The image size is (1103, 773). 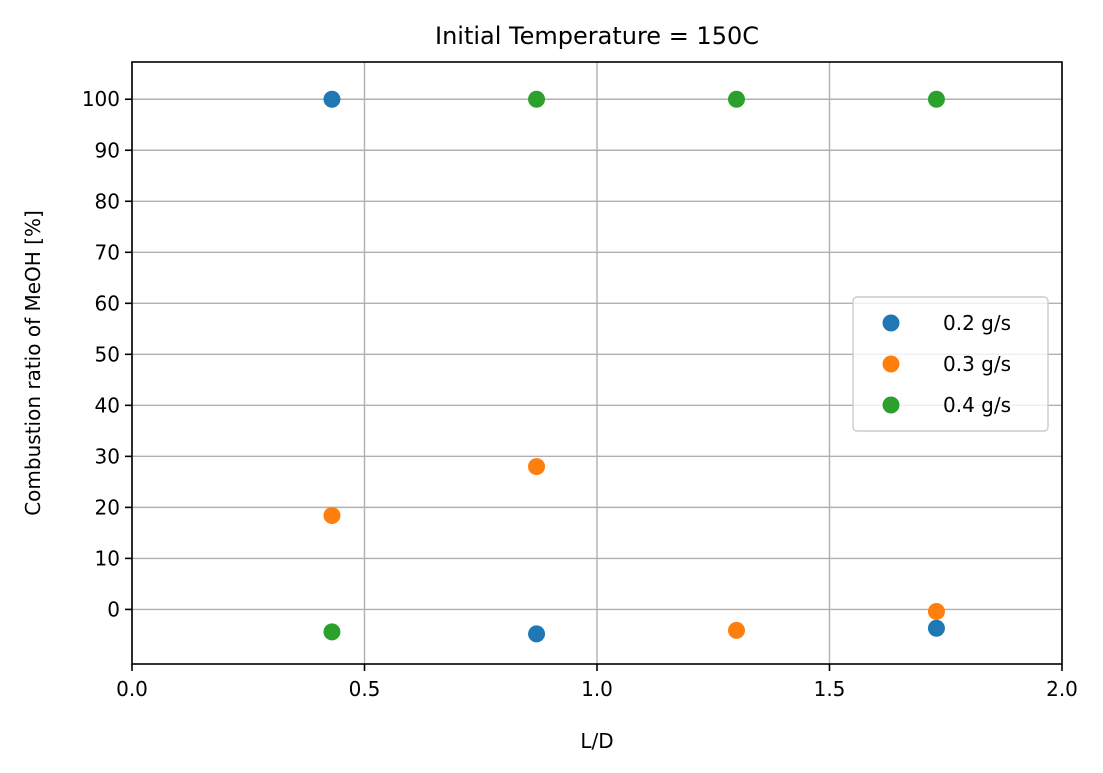 I want to click on y-tick-label: 30, so click(x=107, y=456).